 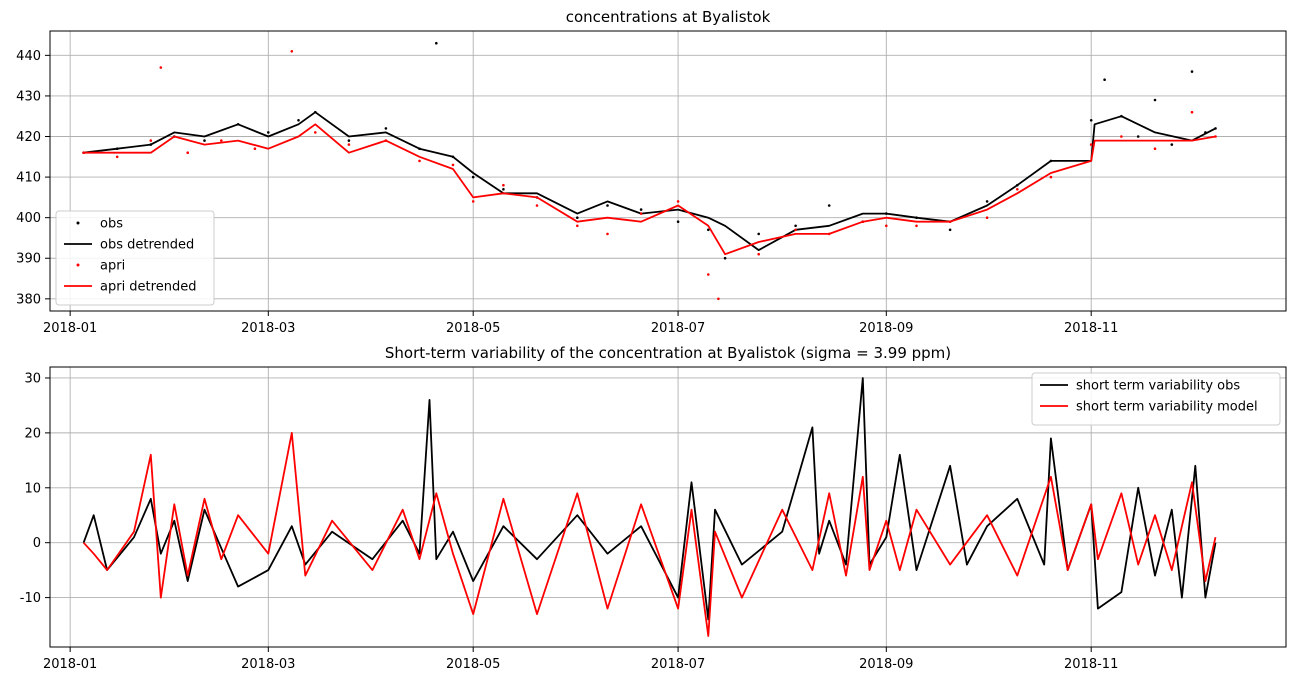 I want to click on legend: obs obs detrended apri apri detrended, so click(x=135, y=258).